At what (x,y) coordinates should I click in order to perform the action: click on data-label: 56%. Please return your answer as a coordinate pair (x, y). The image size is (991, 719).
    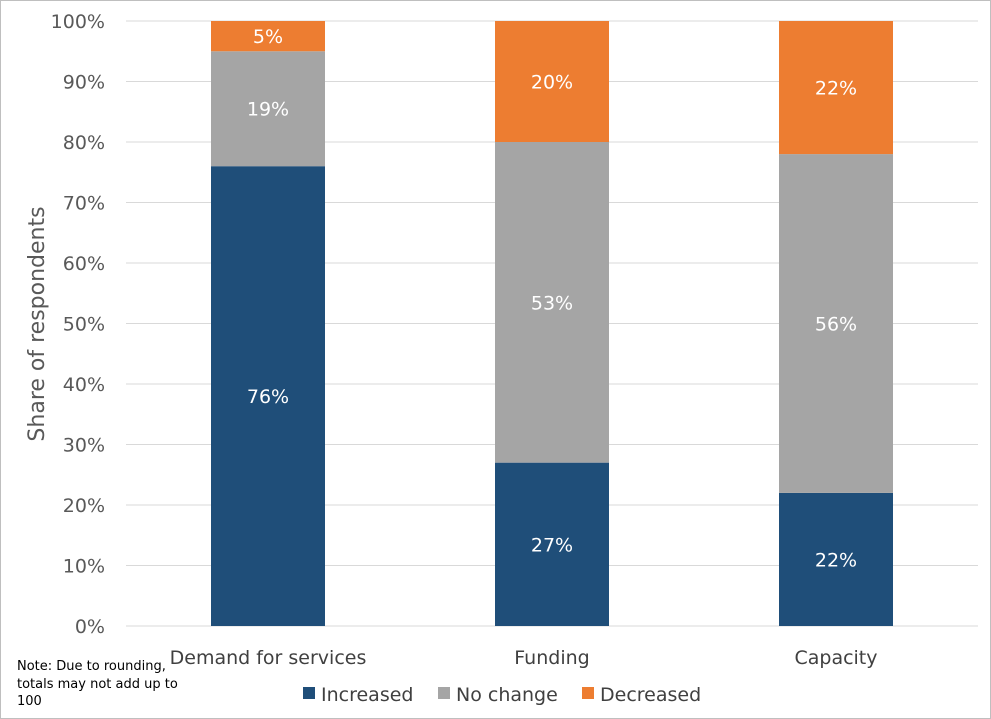
    Looking at the image, I should click on (836, 325).